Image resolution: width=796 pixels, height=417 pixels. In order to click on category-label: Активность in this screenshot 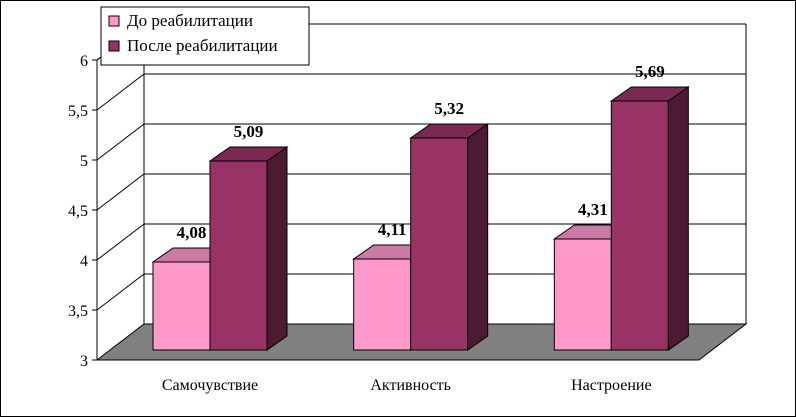, I will do `click(410, 385)`.